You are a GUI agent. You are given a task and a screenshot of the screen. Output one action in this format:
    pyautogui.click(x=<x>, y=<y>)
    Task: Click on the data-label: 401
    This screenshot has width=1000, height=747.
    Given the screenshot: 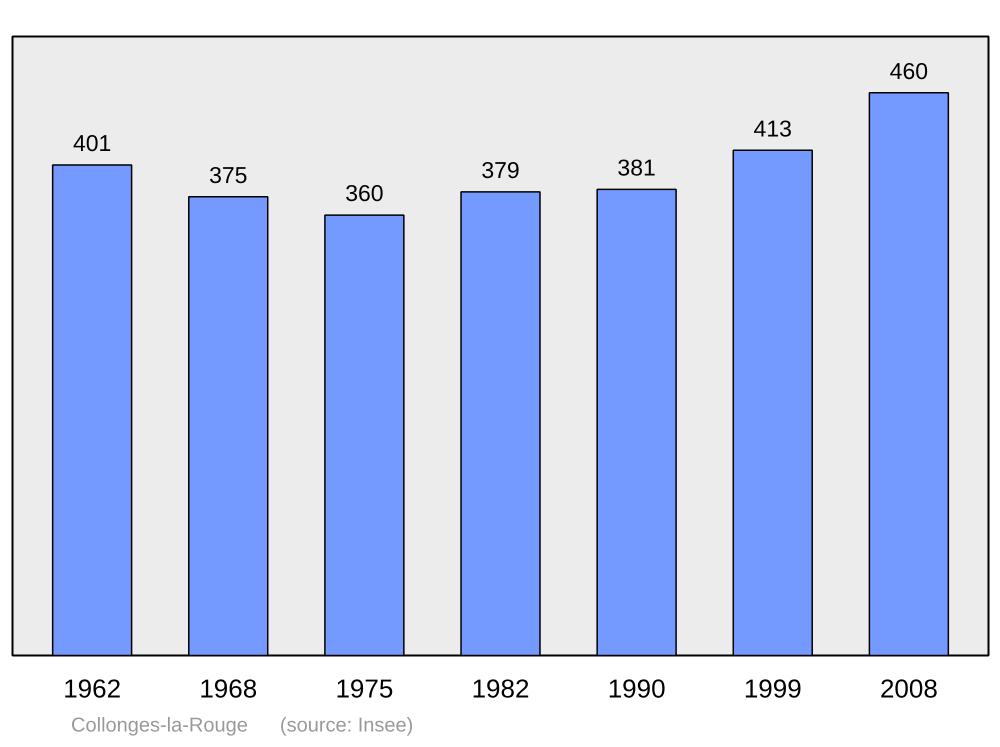 What is the action you would take?
    pyautogui.click(x=92, y=143)
    